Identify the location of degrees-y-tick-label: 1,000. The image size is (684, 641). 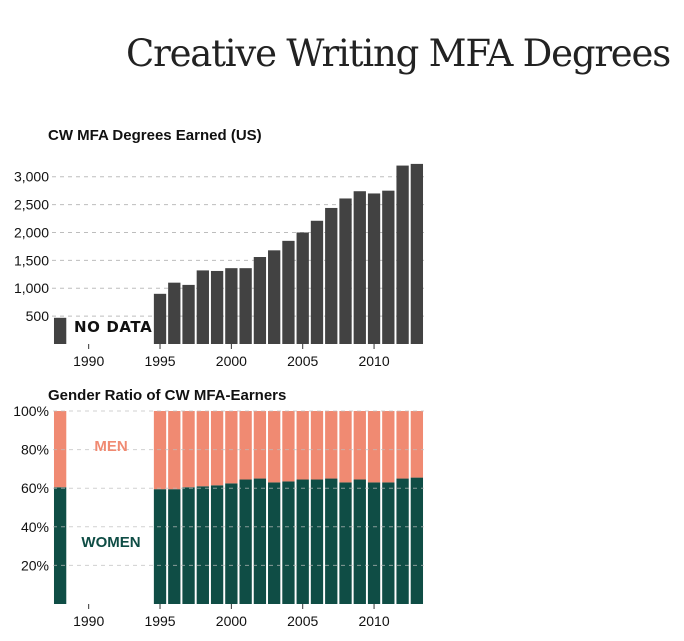
(31, 288).